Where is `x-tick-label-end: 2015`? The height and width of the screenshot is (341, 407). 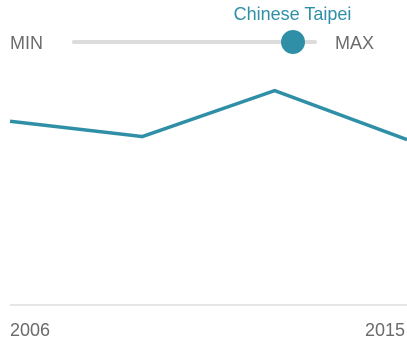 x-tick-label-end: 2015 is located at coordinates (385, 330).